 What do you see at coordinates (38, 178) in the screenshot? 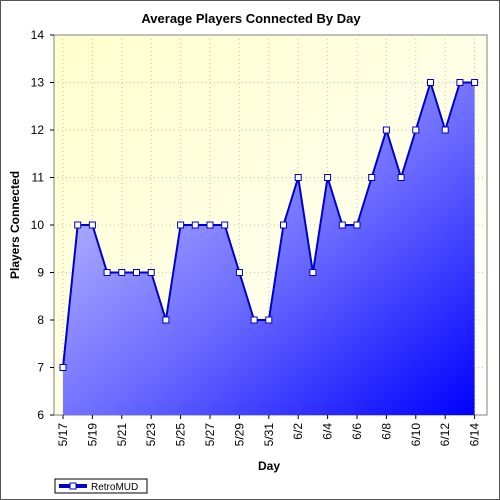
I see `y-tick-label: 11` at bounding box center [38, 178].